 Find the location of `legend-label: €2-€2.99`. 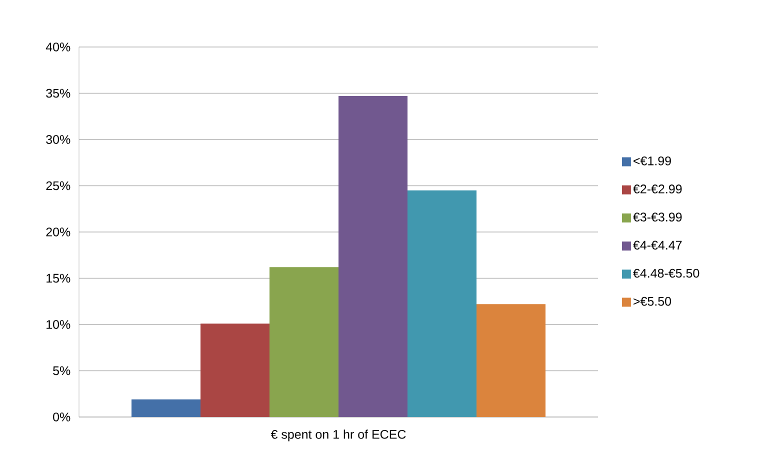

legend-label: €2-€2.99 is located at coordinates (657, 189).